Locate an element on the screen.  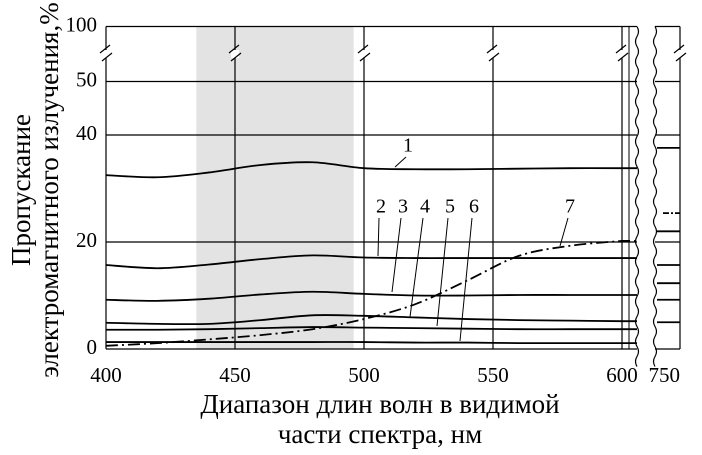
series-label: 2 is located at coordinates (381, 207).